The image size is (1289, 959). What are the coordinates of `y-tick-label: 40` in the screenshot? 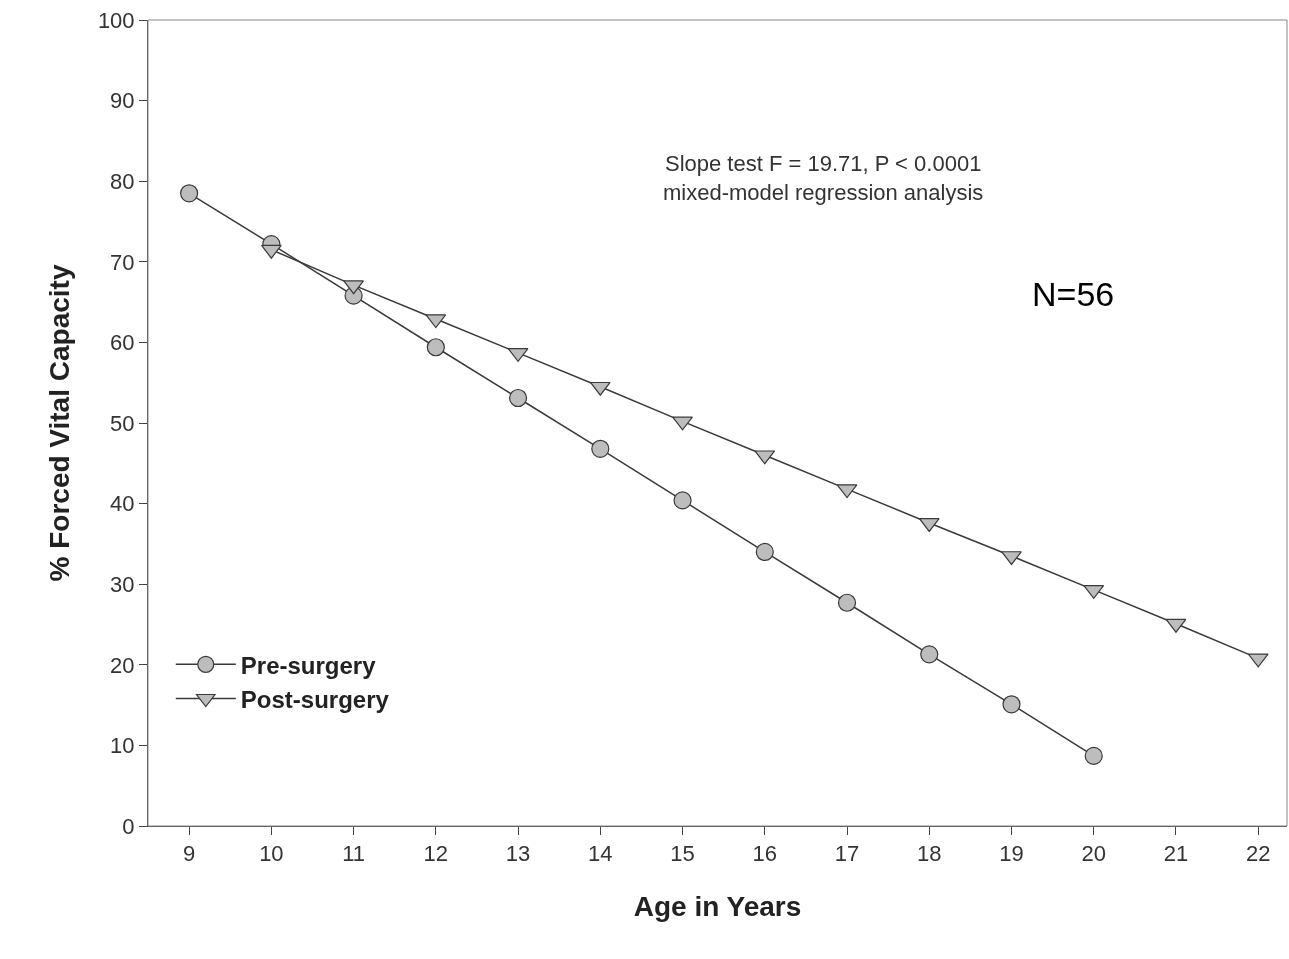 It's located at (122, 504).